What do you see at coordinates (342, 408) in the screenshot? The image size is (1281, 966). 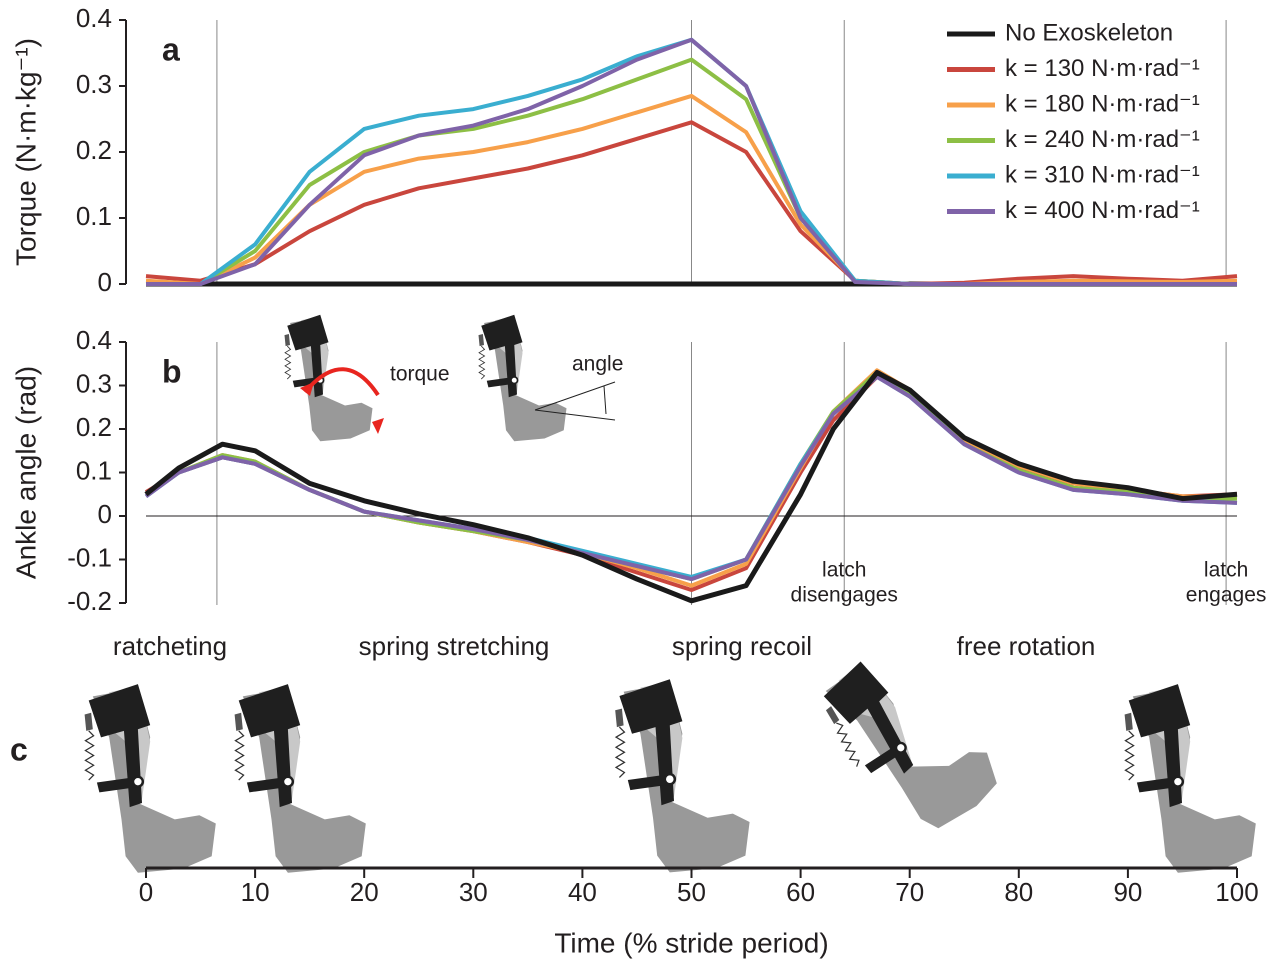 I see `torque-arrowheads` at bounding box center [342, 408].